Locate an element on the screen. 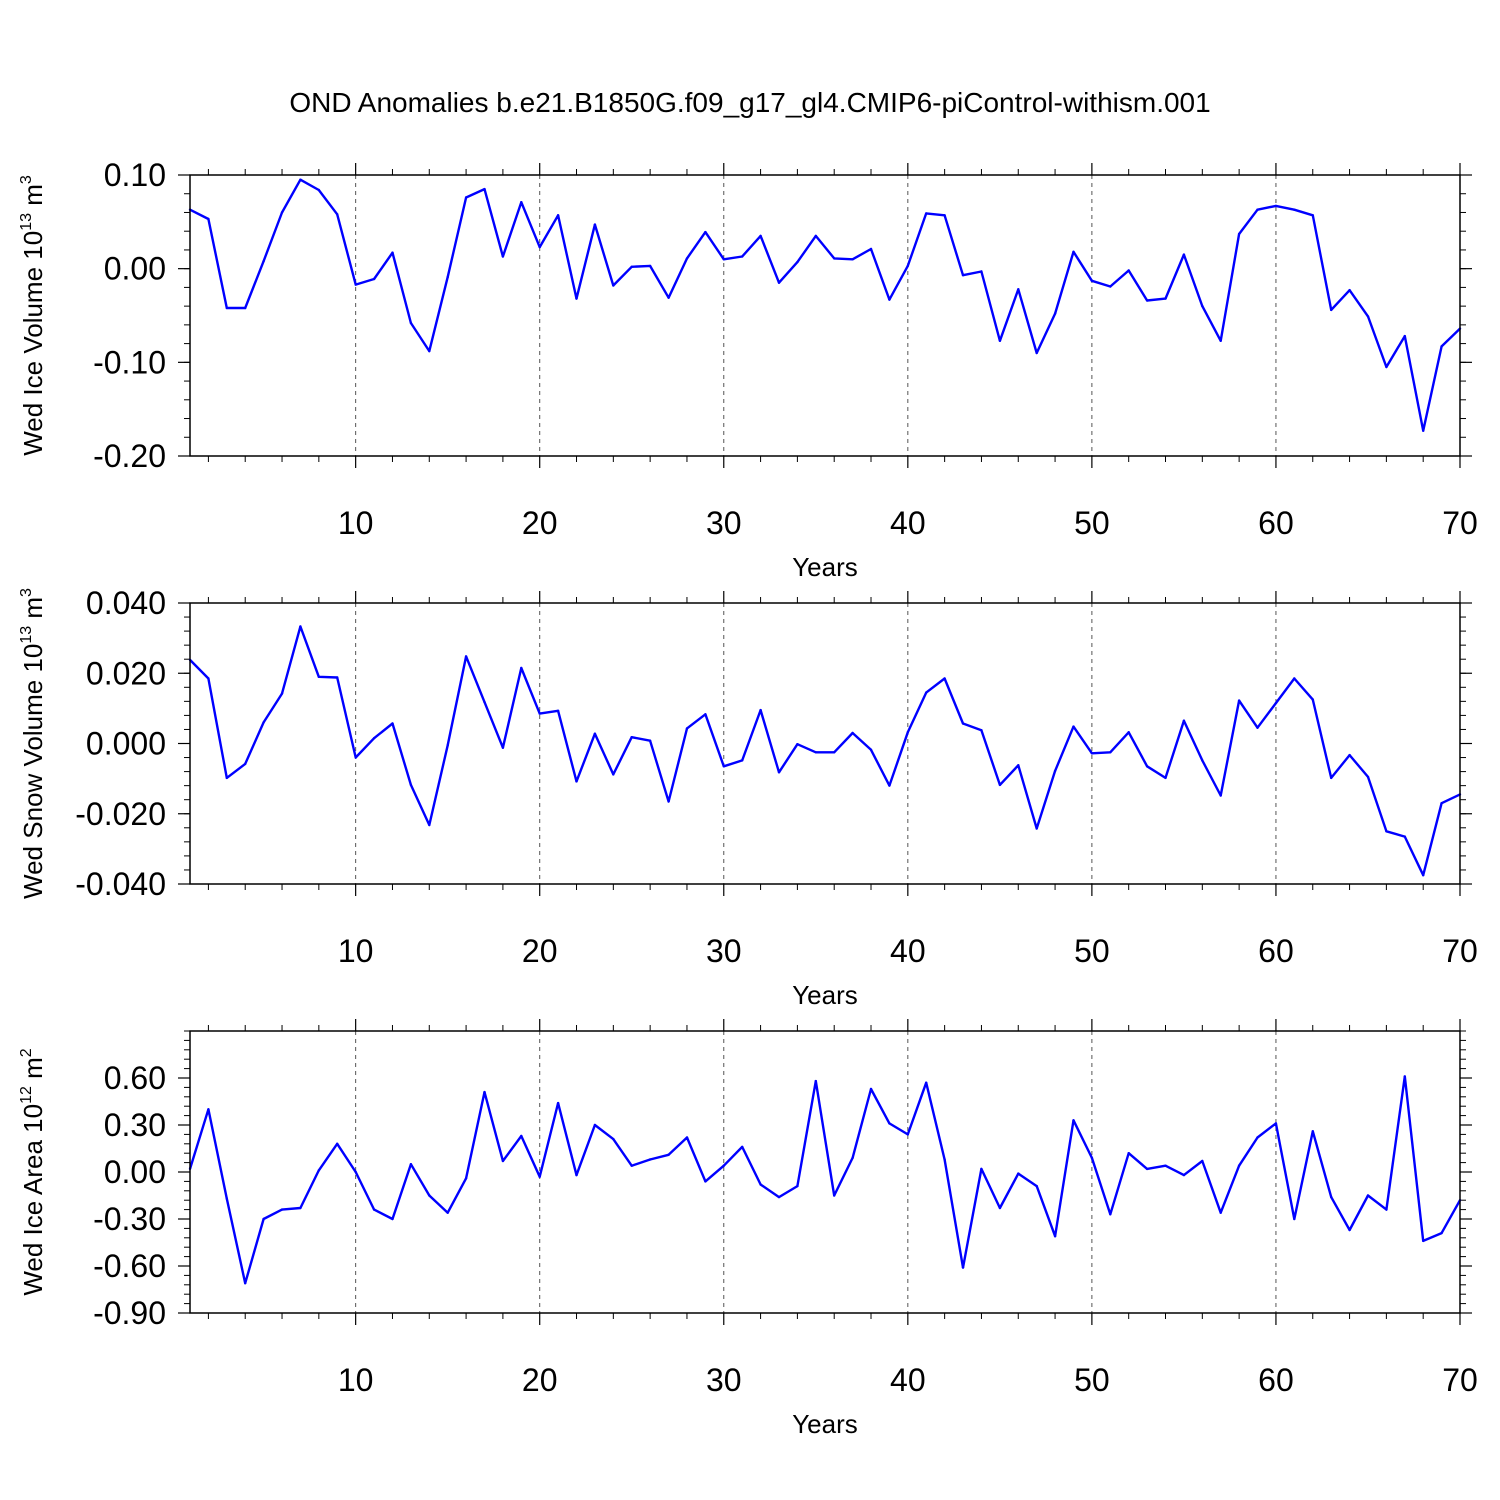 The image size is (1500, 1500). ice-area-x-tick-labels: 10 20 30 40 50 60 70 is located at coordinates (908, 1380).